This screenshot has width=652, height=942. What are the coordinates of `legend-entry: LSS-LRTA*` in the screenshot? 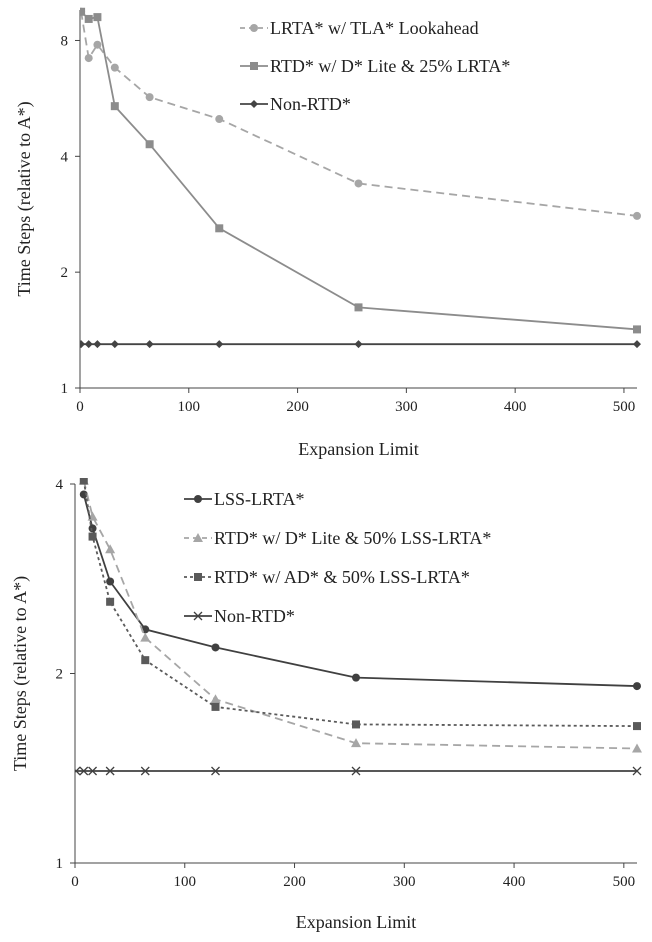 It's located at (244, 499).